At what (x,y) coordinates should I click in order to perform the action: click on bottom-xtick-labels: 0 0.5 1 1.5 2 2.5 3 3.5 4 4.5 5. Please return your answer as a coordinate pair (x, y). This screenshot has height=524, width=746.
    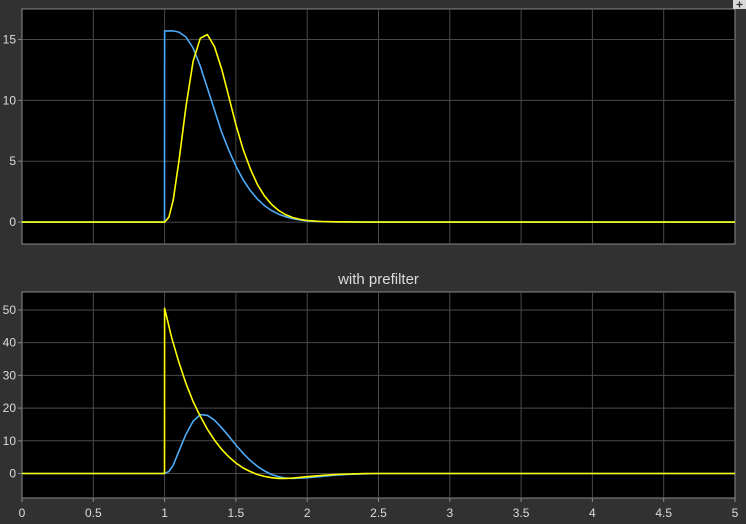
    Looking at the image, I should click on (379, 509).